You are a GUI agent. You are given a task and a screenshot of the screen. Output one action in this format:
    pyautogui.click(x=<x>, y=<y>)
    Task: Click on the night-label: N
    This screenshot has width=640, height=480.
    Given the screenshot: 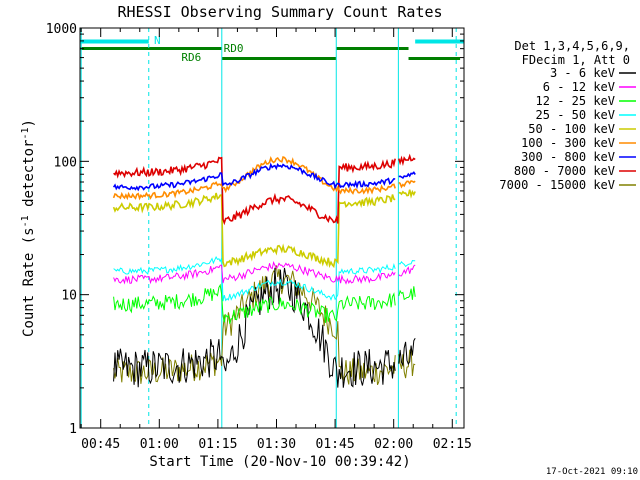 What is the action you would take?
    pyautogui.click(x=157, y=40)
    